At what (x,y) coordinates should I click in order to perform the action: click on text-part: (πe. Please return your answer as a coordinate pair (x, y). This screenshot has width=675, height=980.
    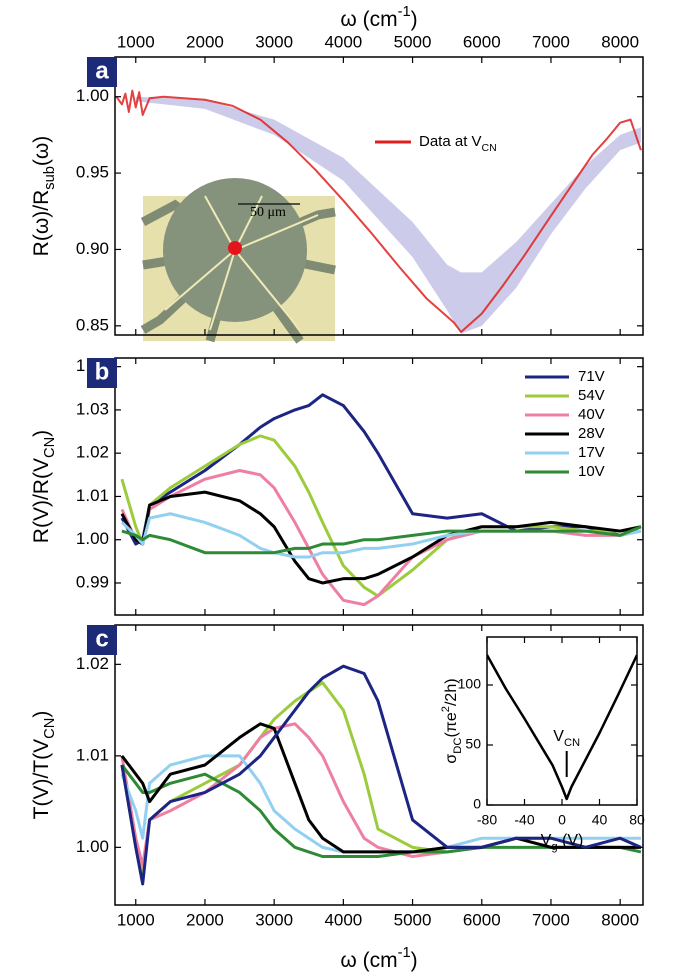
    Looking at the image, I should click on (451, 724).